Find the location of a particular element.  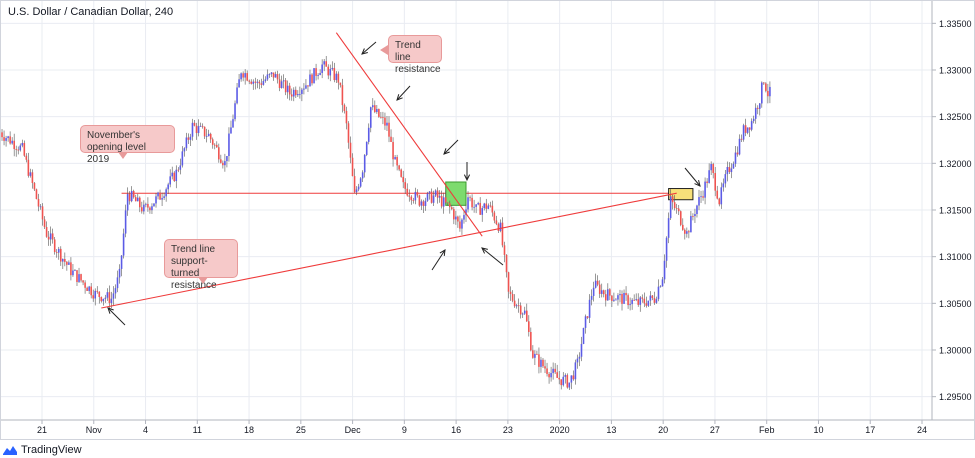

time-axis-labels: 21 Nov 4 11 18 25 Dec 9 16 23 2020 13 20 27 Feb 10 17 24 is located at coordinates (482, 427).